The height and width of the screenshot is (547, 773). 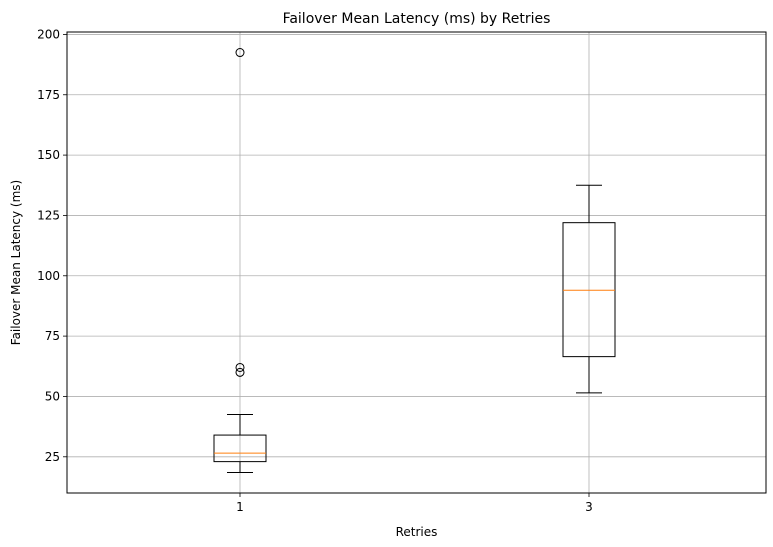 I want to click on y-tick-label: 100, so click(x=48, y=276).